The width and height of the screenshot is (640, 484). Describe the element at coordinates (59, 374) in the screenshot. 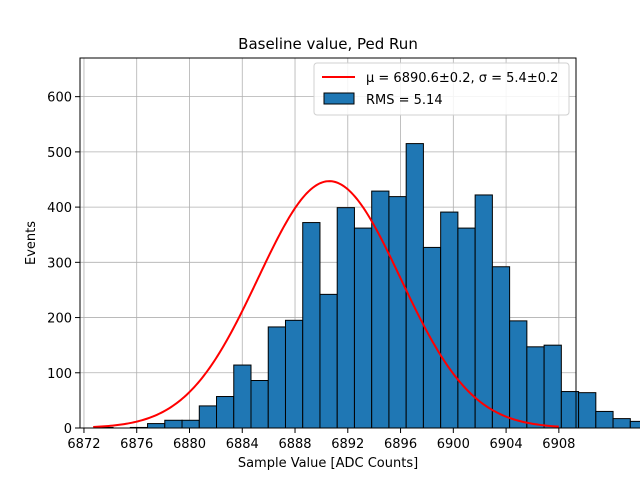

I see `y-tick-label: 100` at that location.